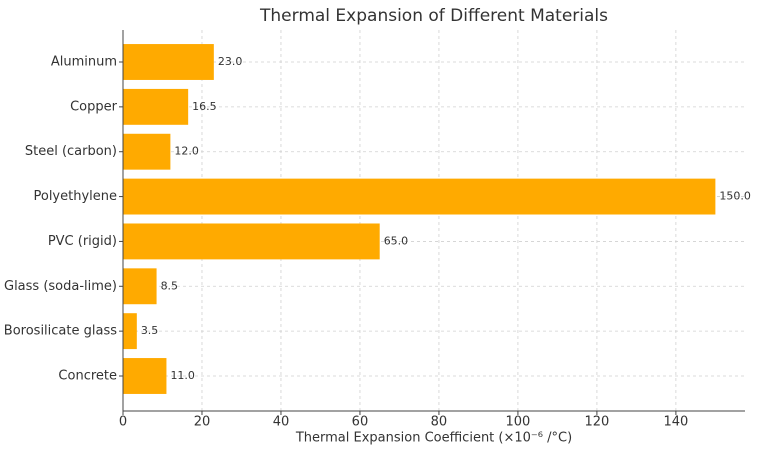 This screenshot has width=758, height=453. What do you see at coordinates (518, 422) in the screenshot?
I see `x-tick-label: 100` at bounding box center [518, 422].